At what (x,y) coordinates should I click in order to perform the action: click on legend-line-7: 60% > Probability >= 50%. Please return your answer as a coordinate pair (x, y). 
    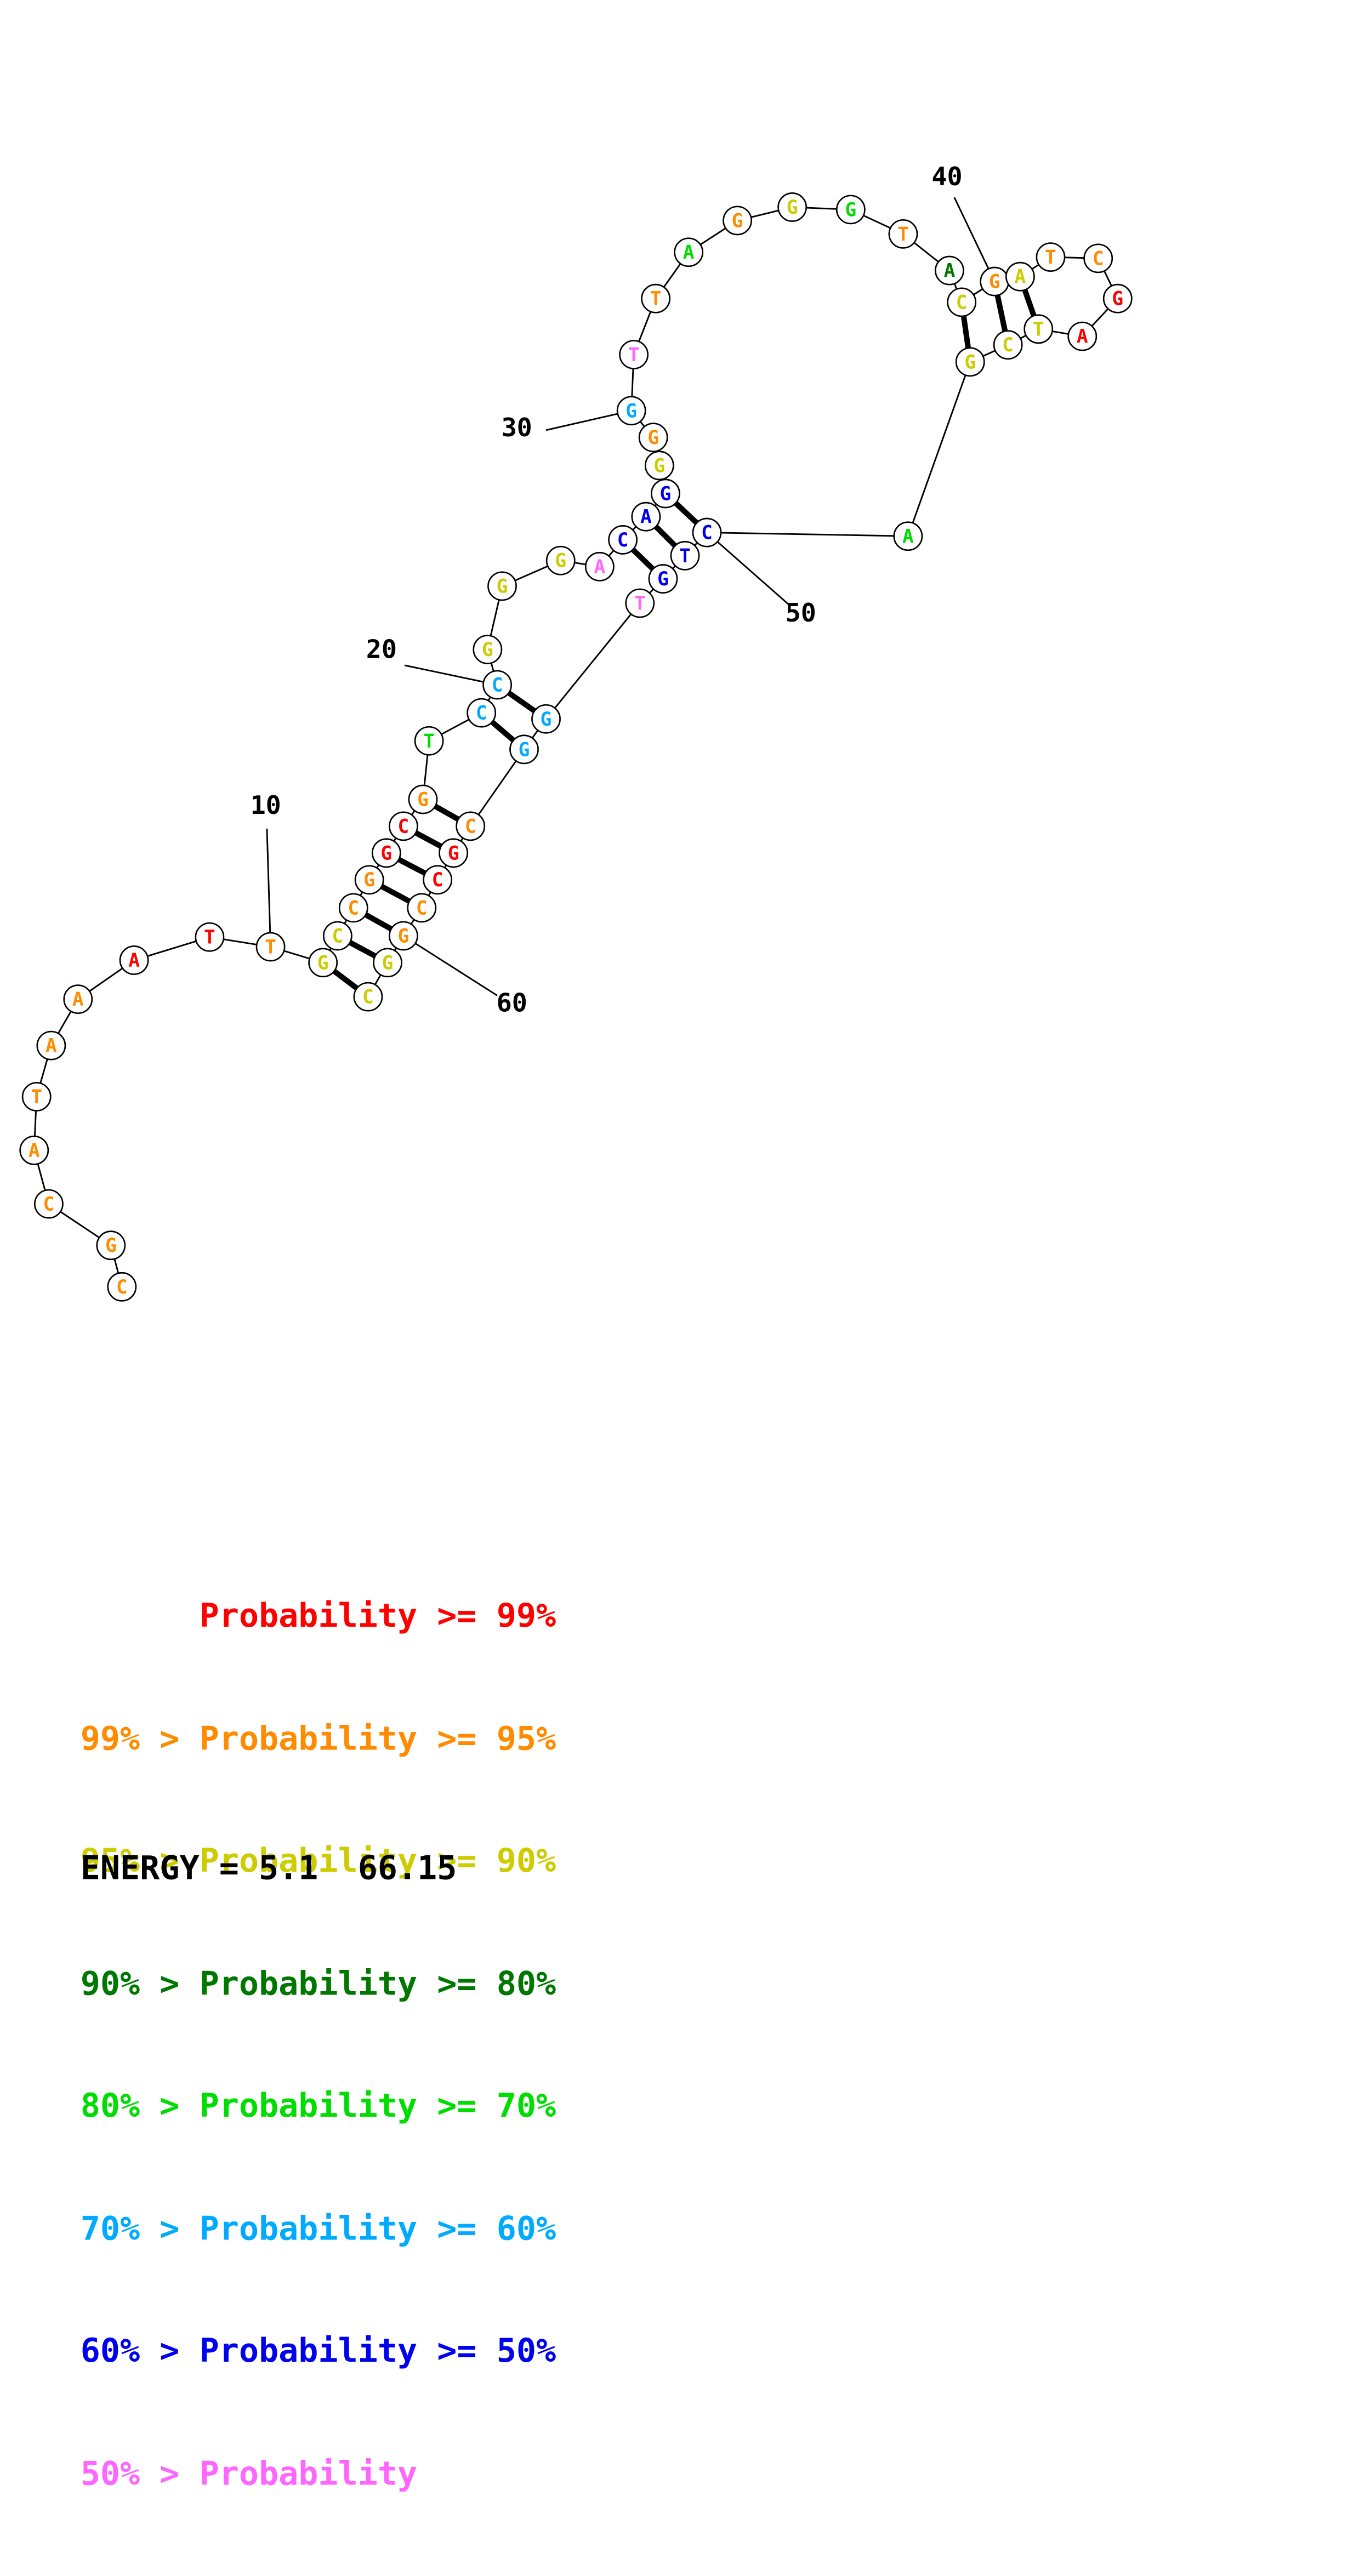
    Looking at the image, I should click on (318, 2351).